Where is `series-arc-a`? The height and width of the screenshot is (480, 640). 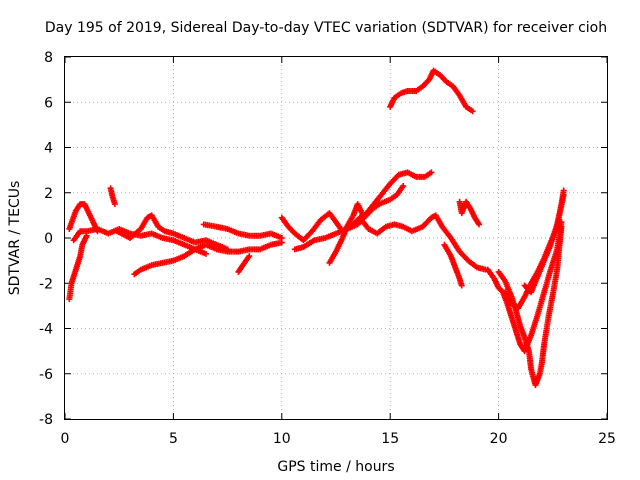 series-arc-a is located at coordinates (78, 267).